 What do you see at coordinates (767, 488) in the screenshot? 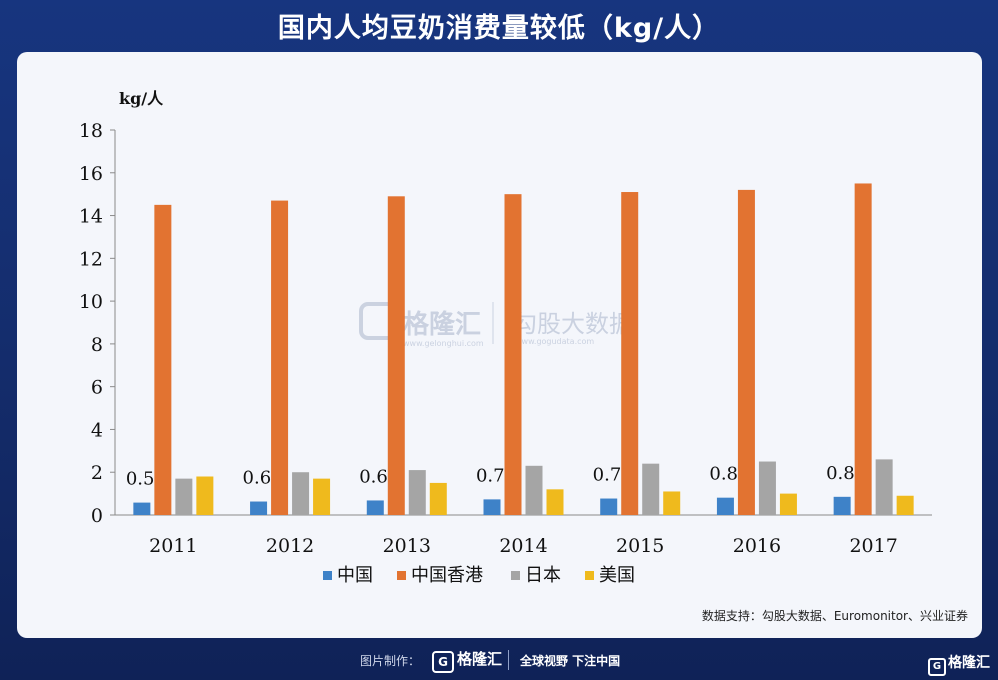
I see `bar-3-2016` at bounding box center [767, 488].